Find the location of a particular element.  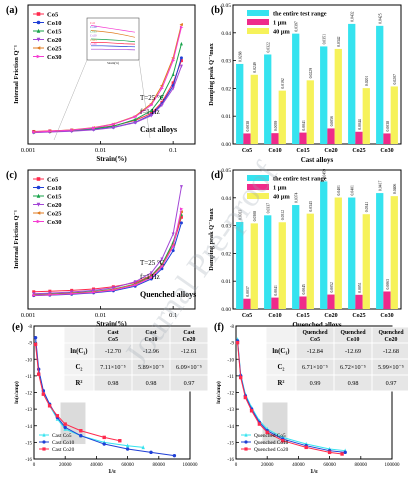

bar-value-label: 0.0374 is located at coordinates (297, 197).